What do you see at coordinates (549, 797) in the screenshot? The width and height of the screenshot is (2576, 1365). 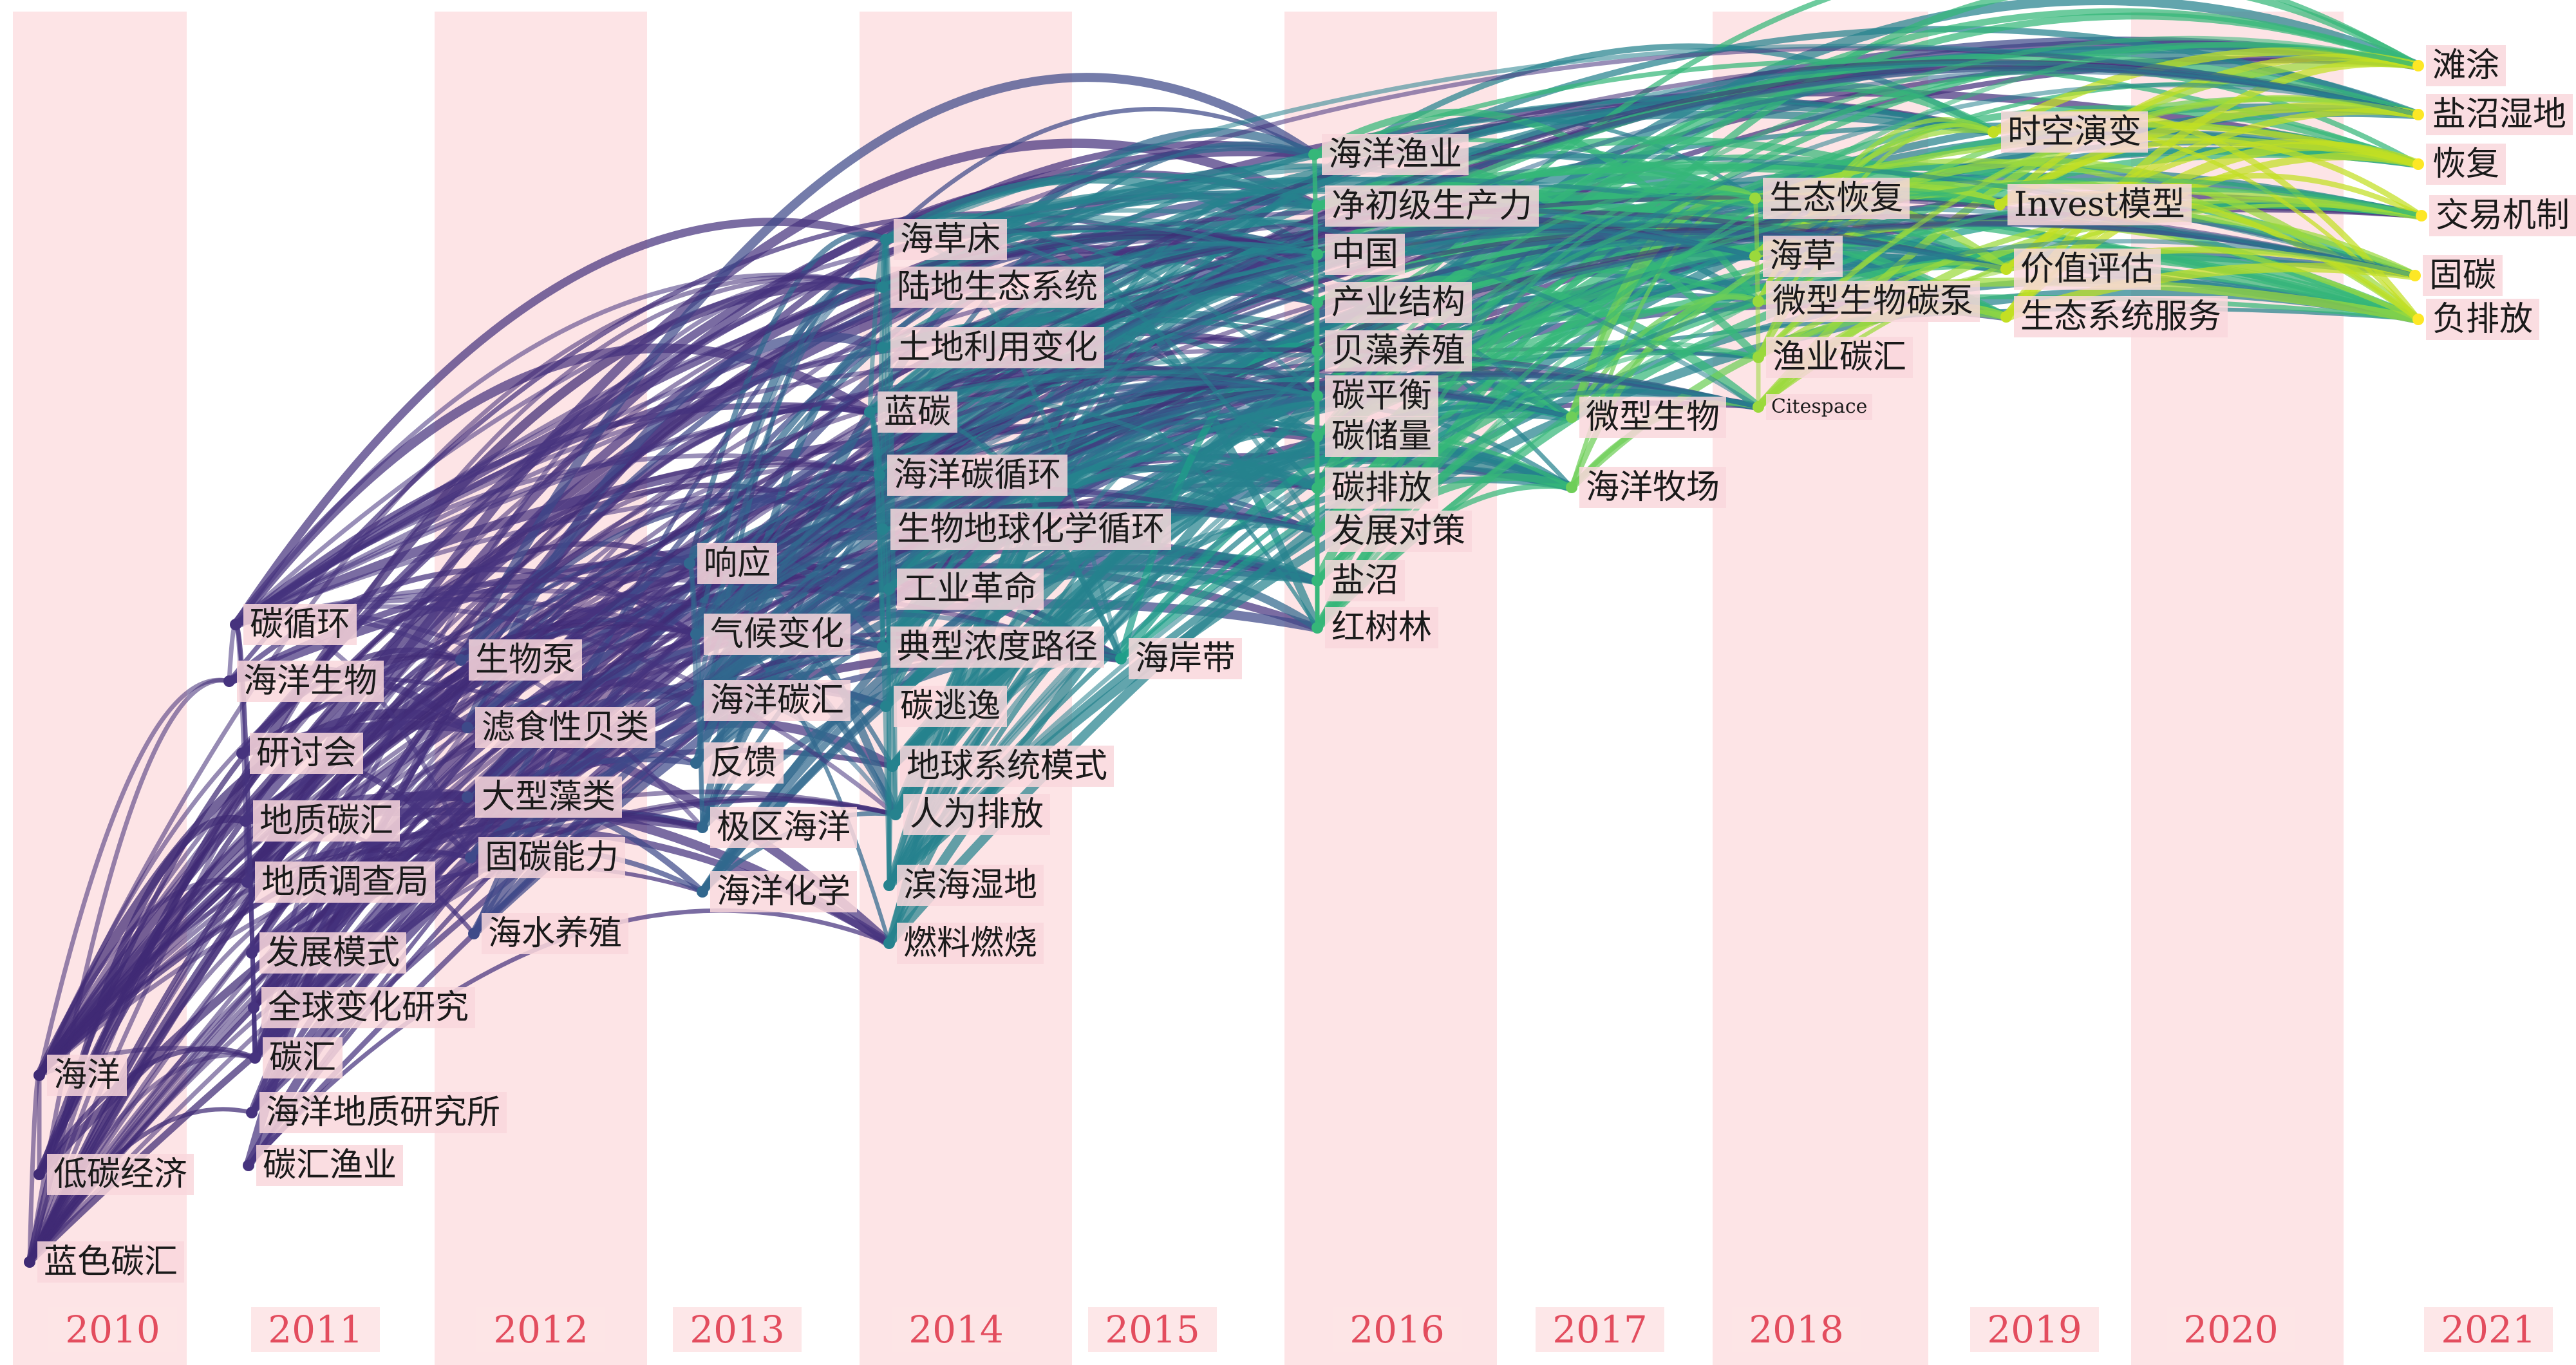 I see `keyword-label: 大型藻类` at bounding box center [549, 797].